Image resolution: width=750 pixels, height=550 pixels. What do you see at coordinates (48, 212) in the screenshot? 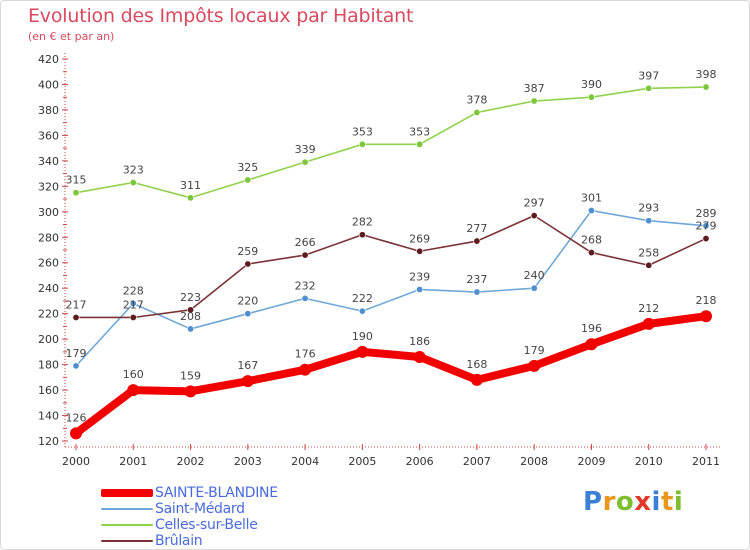
I see `y-tick-label: 300` at bounding box center [48, 212].